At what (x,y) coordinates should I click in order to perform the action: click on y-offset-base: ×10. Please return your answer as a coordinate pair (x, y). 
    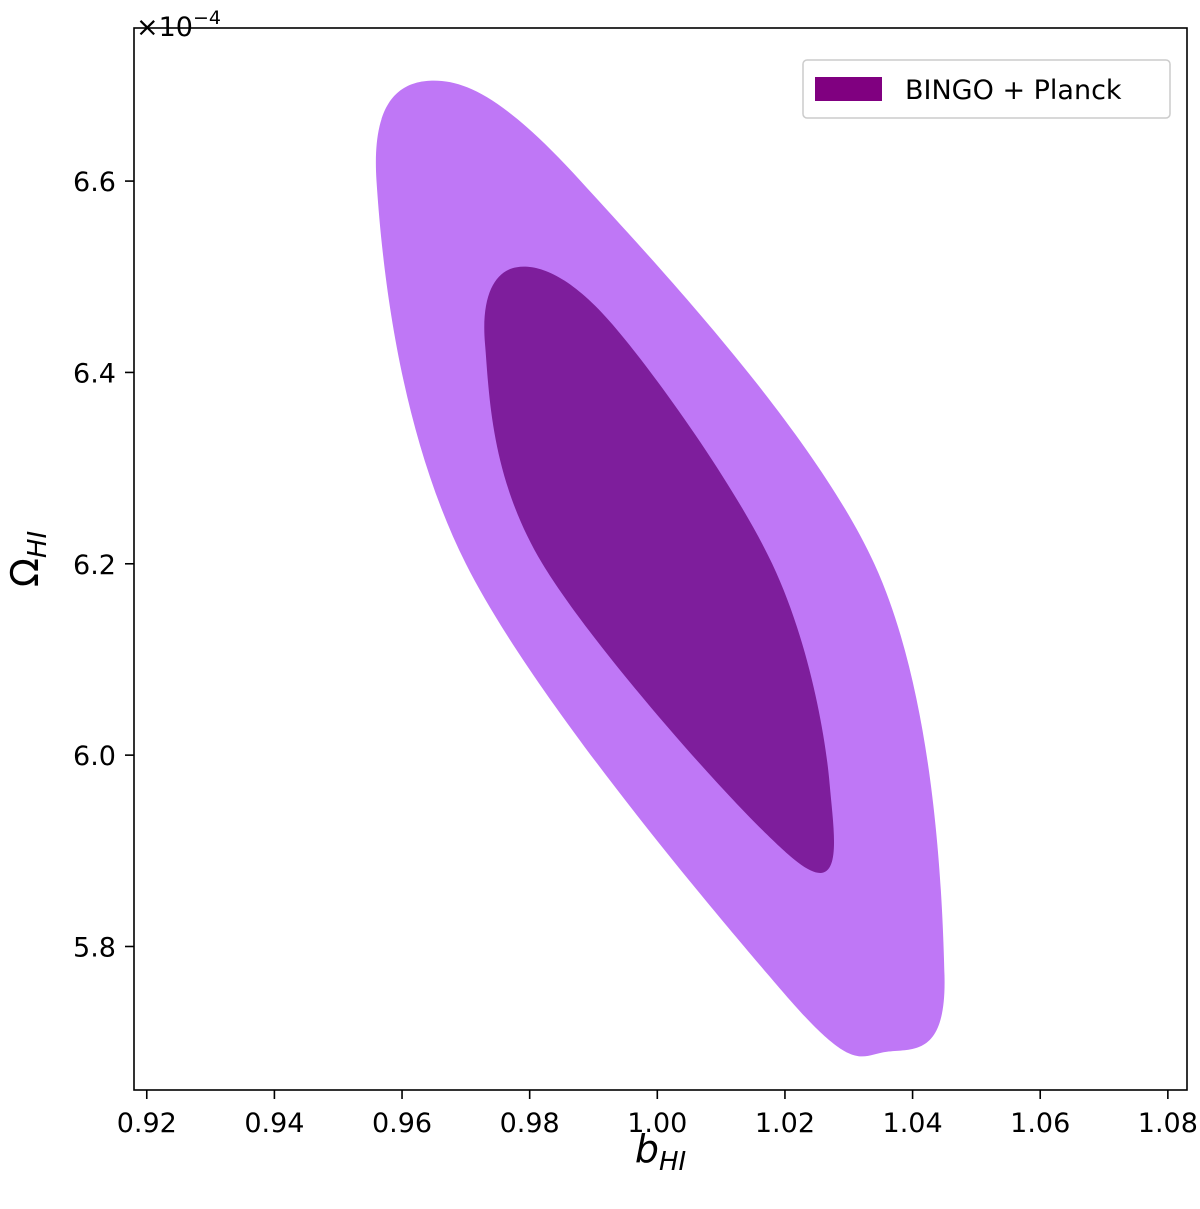
    Looking at the image, I should click on (164, 27).